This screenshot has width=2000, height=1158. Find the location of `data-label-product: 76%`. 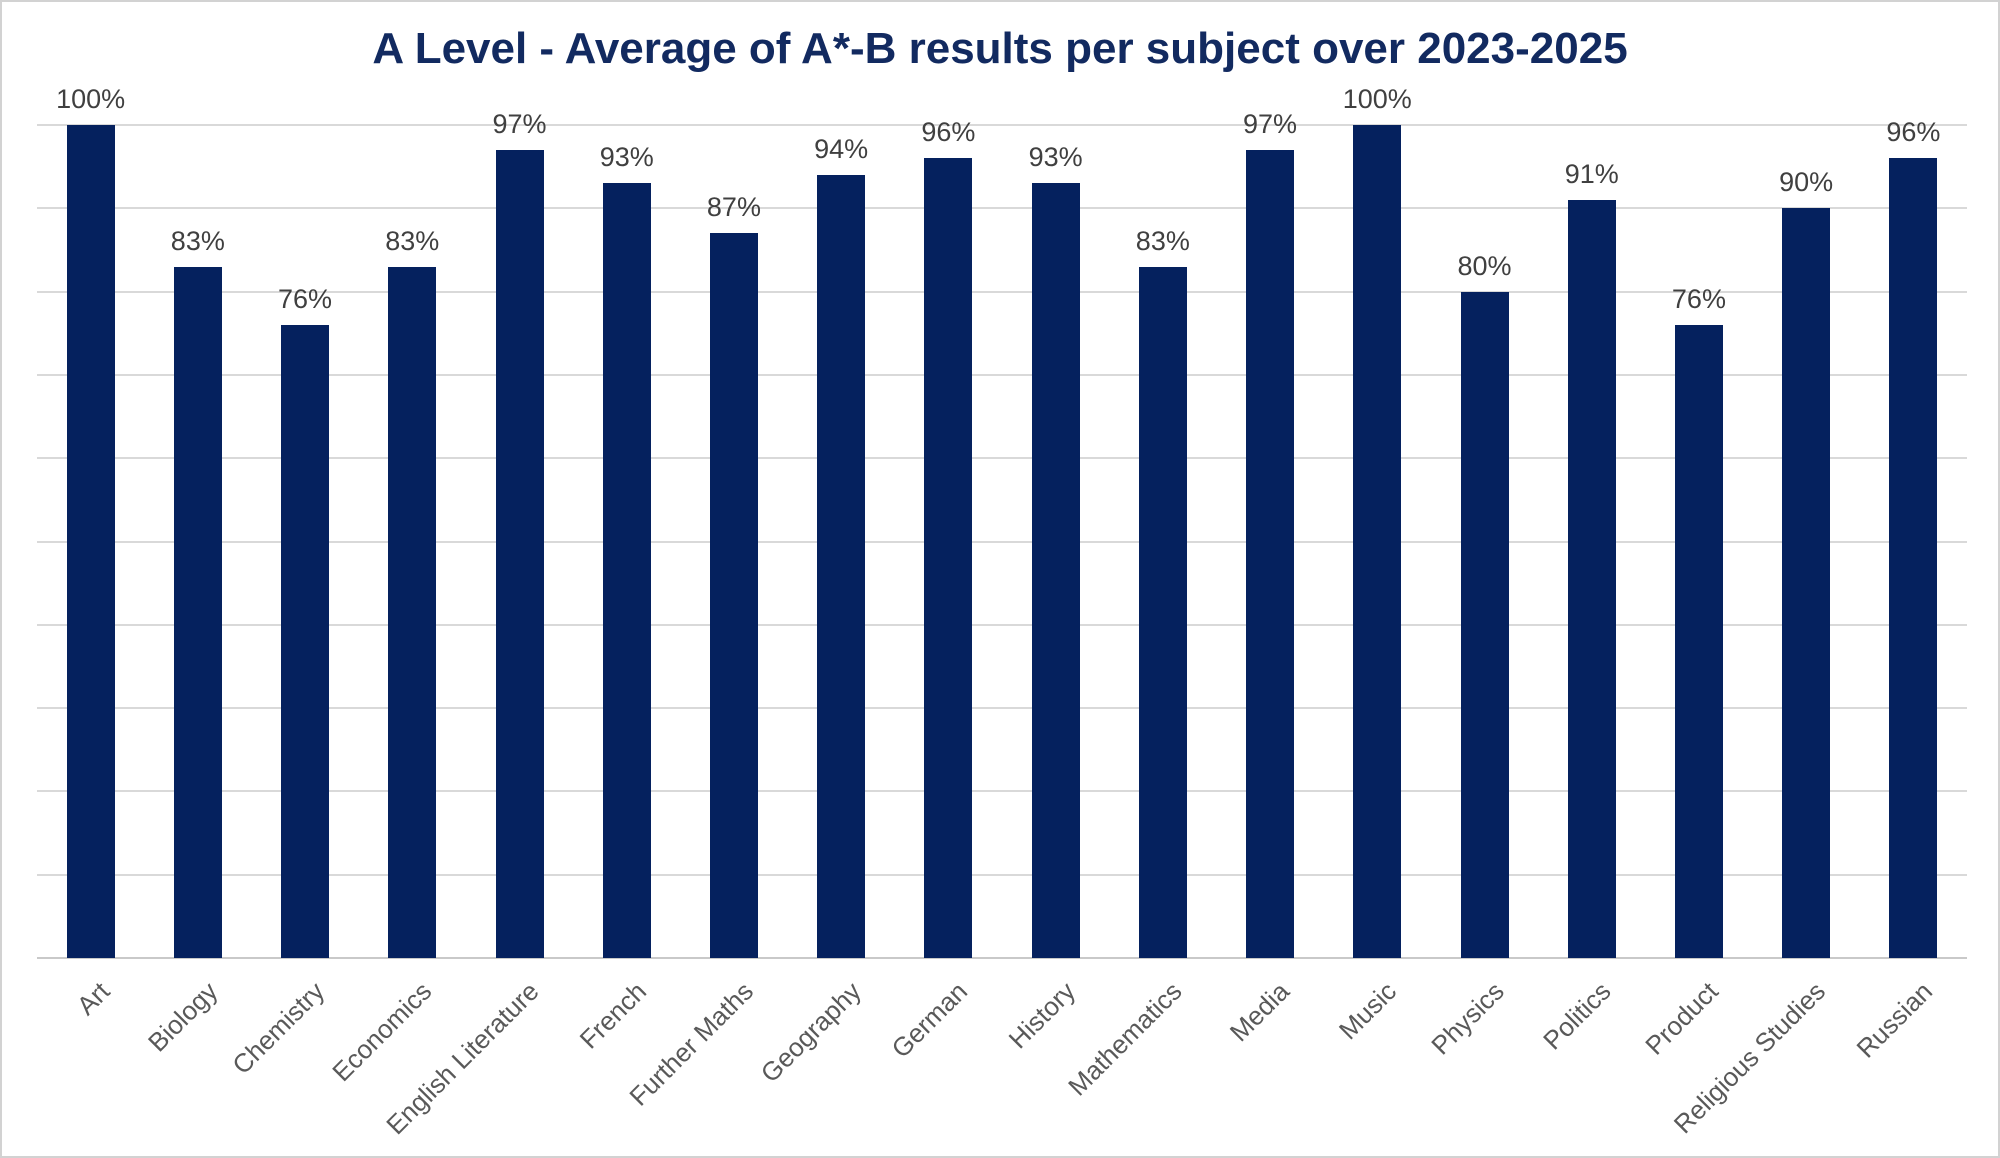

data-label-product: 76% is located at coordinates (1698, 298).